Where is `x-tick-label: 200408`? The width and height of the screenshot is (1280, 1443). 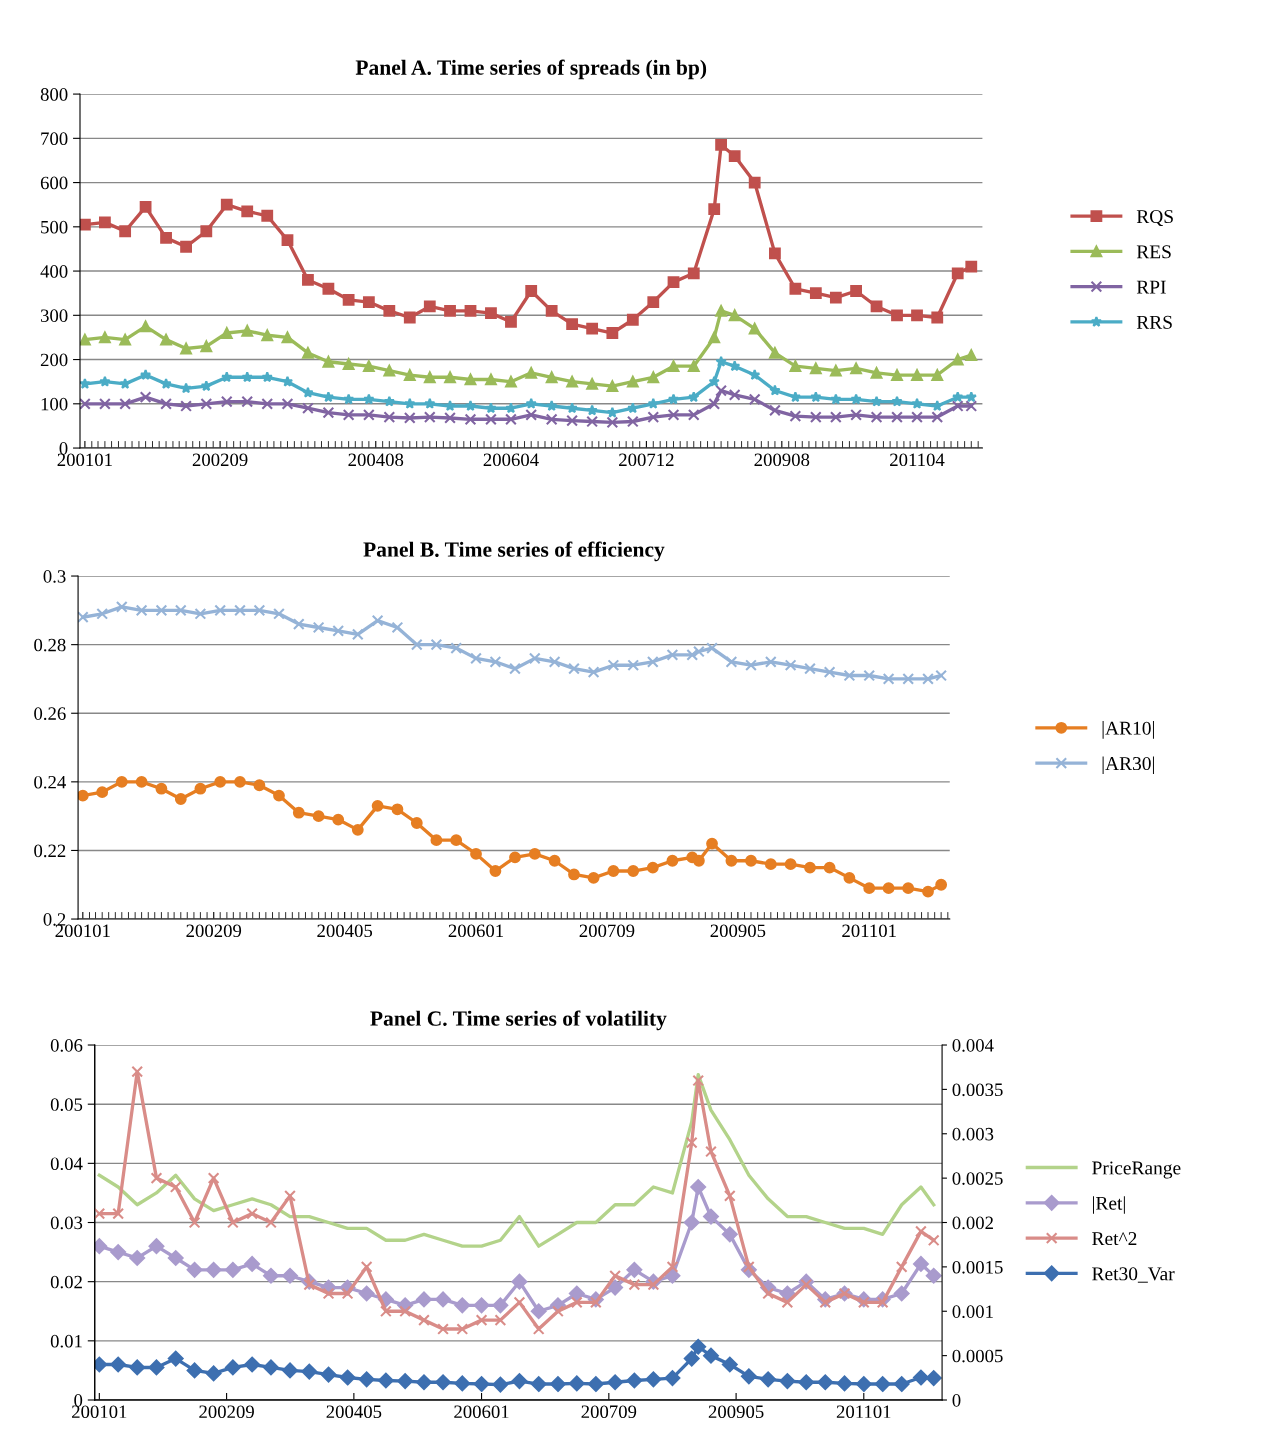 x-tick-label: 200408 is located at coordinates (376, 460).